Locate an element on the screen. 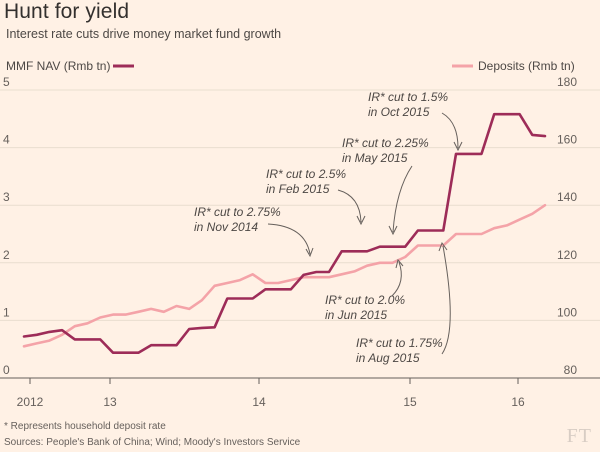  annotation-jun-2015-arrow is located at coordinates (396, 279).